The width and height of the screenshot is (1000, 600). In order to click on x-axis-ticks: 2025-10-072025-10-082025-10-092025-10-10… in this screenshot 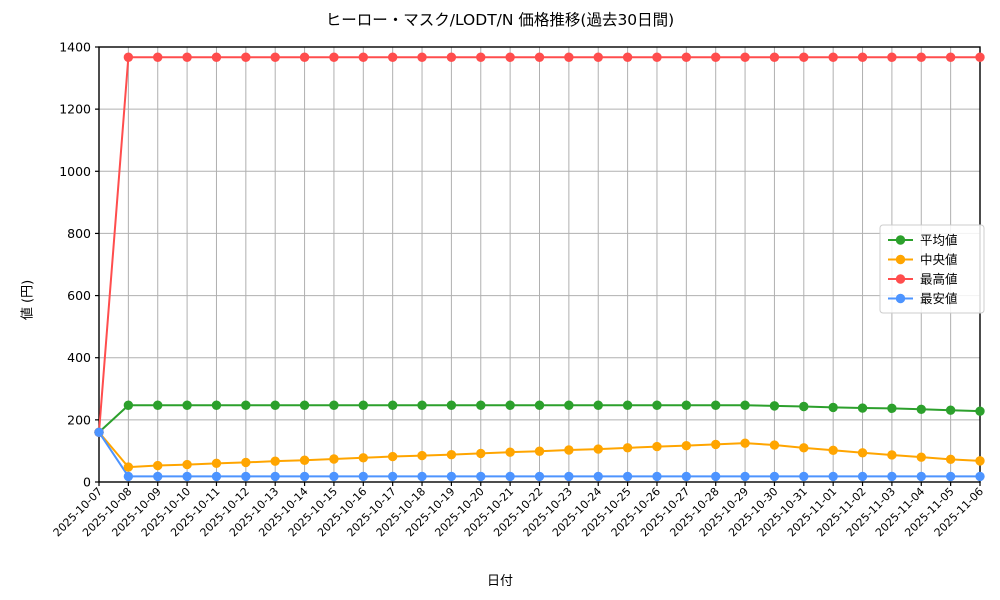, I will do `click(518, 510)`.